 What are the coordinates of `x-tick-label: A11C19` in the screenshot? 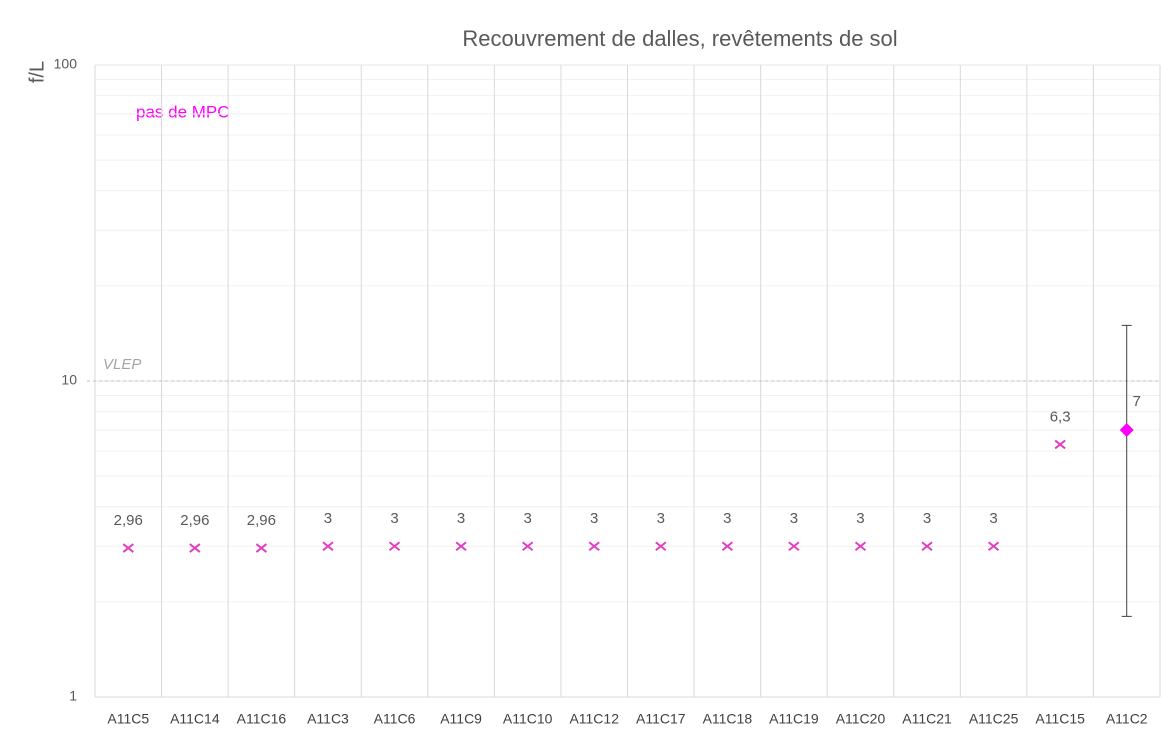 It's located at (794, 719).